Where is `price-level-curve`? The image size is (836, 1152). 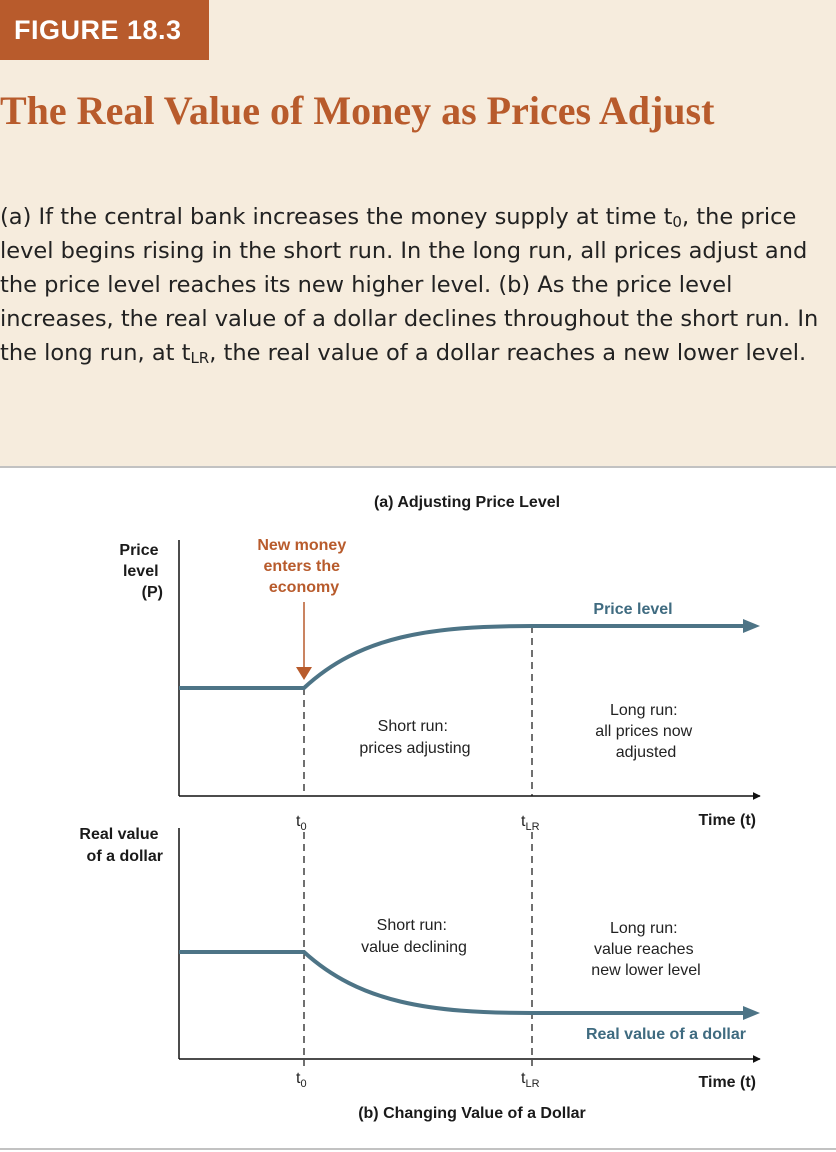
price-level-curve is located at coordinates (462, 657).